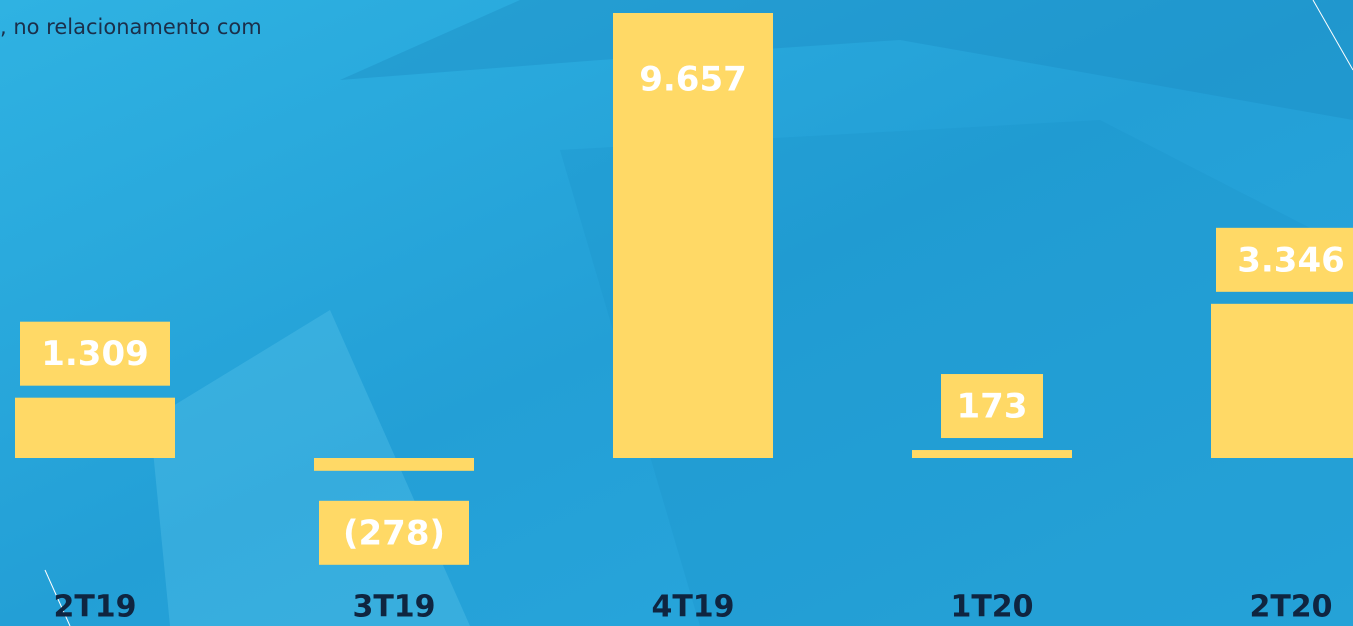  I want to click on x-tick-label: 2T19, so click(94, 607).